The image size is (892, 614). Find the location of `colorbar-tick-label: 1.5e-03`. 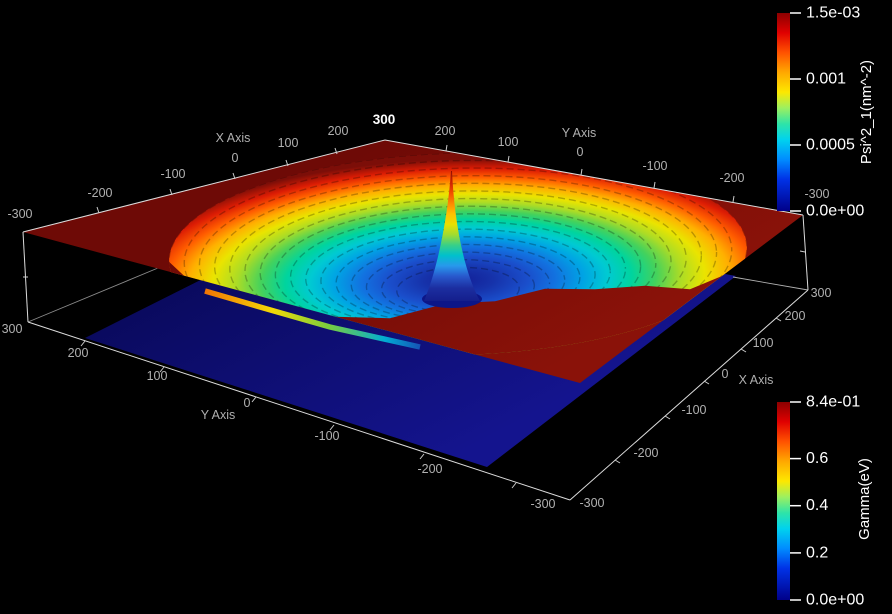

colorbar-tick-label: 1.5e-03 is located at coordinates (833, 13).